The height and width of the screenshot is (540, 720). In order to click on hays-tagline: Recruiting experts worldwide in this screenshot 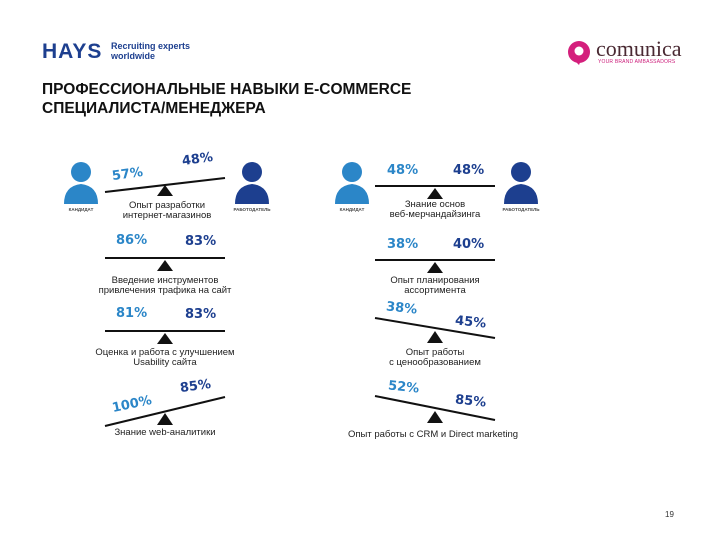, I will do `click(150, 51)`.